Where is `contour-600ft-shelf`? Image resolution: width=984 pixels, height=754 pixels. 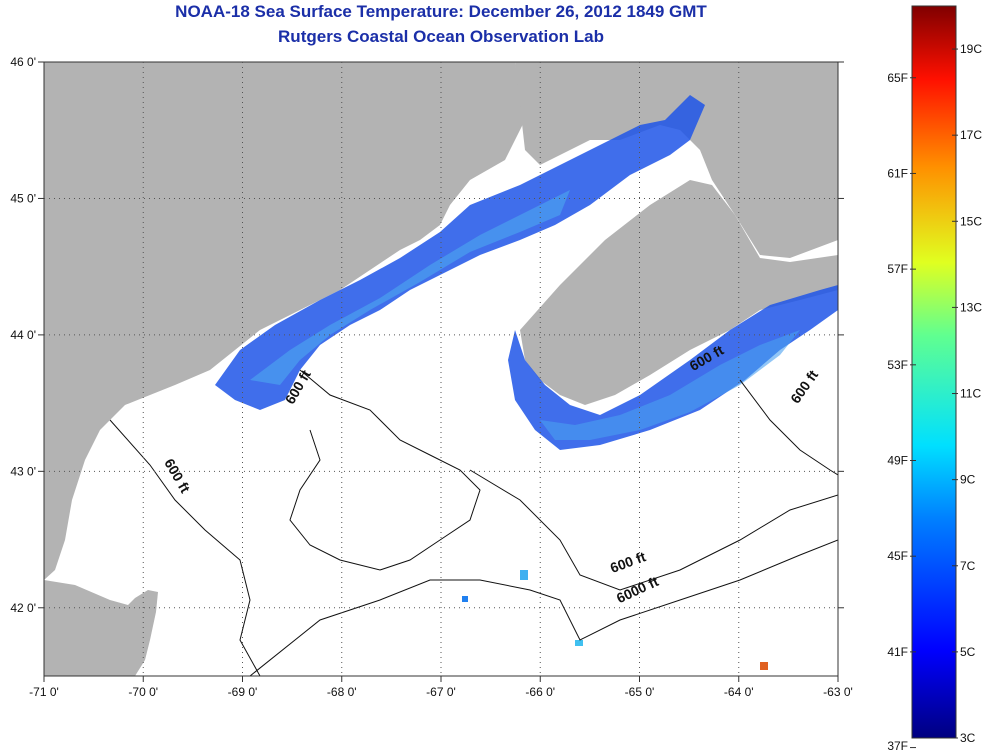
contour-600ft-shelf is located at coordinates (653, 530).